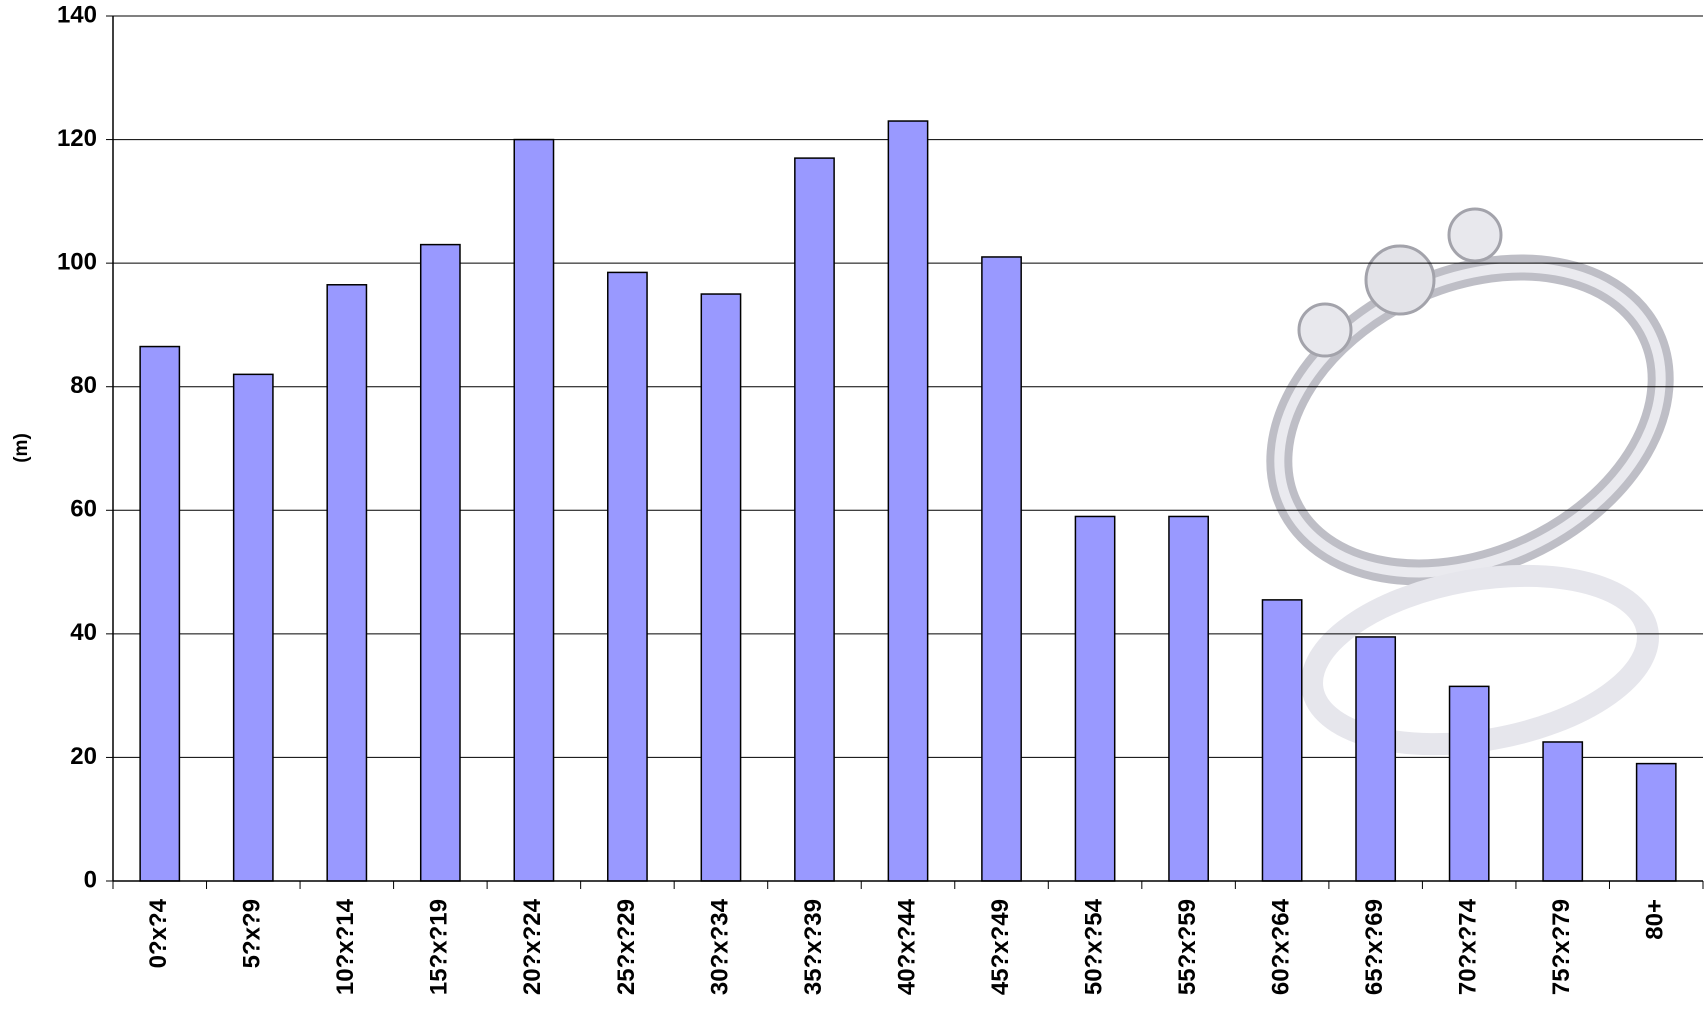  I want to click on ring-illustration, so click(1470, 481).